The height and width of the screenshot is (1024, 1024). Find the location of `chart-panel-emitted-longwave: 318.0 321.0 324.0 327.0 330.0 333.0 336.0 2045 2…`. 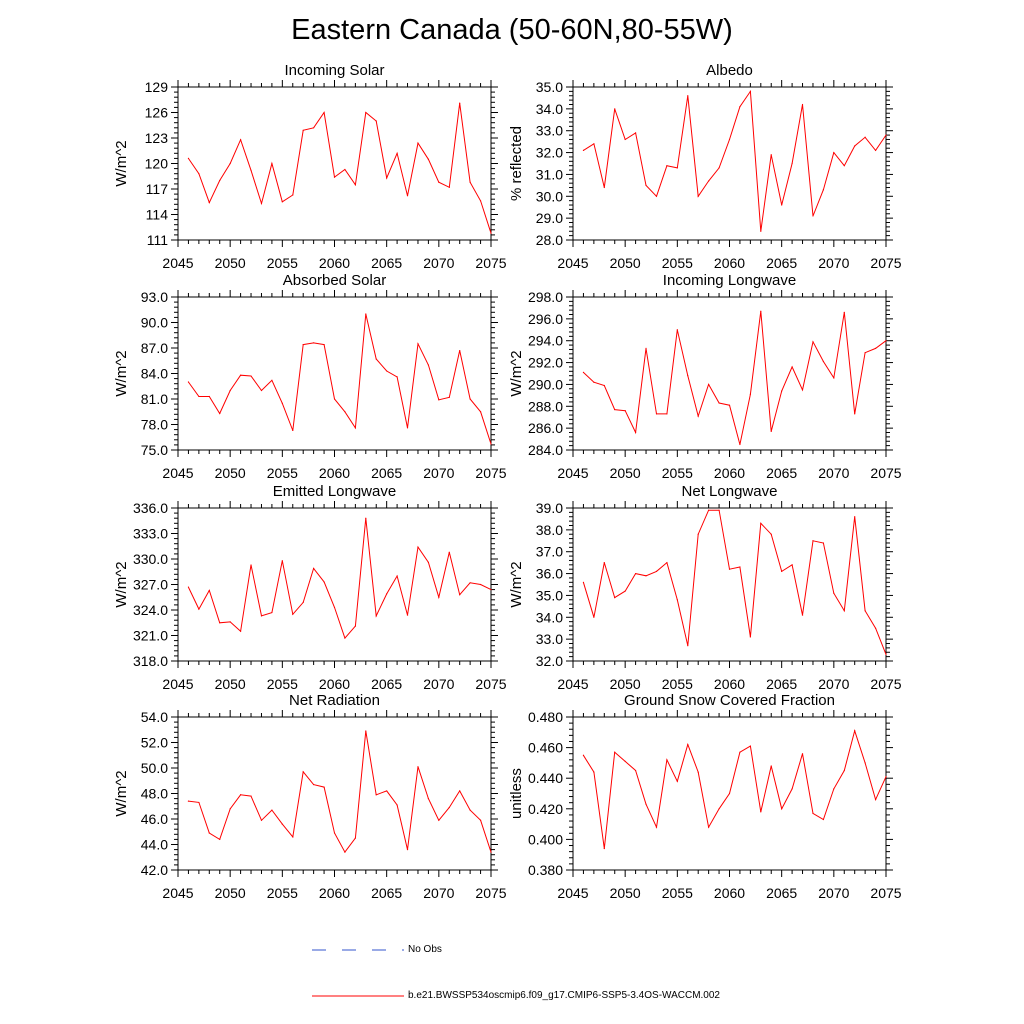

chart-panel-emitted-longwave: 318.0 321.0 324.0 327.0 330.0 333.0 336.0 2045 2… is located at coordinates (310, 587).